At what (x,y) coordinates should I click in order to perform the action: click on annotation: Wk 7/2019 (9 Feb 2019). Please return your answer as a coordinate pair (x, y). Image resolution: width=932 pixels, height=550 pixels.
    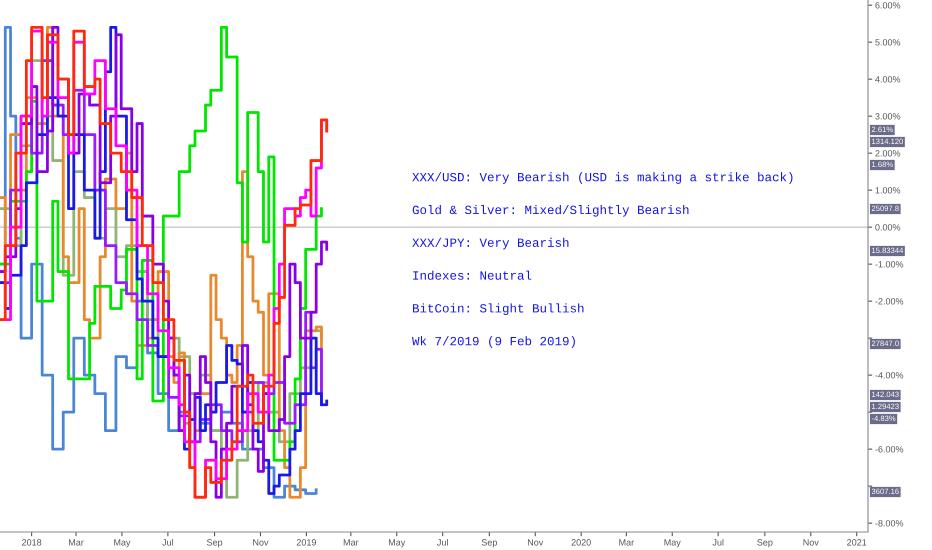
    Looking at the image, I should click on (493, 342).